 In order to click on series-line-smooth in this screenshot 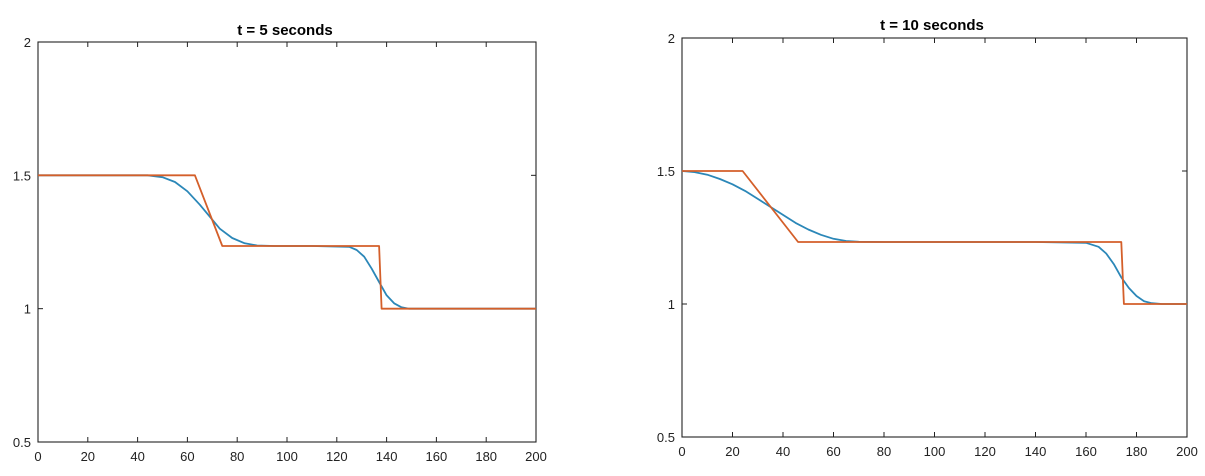, I will do `click(287, 242)`.